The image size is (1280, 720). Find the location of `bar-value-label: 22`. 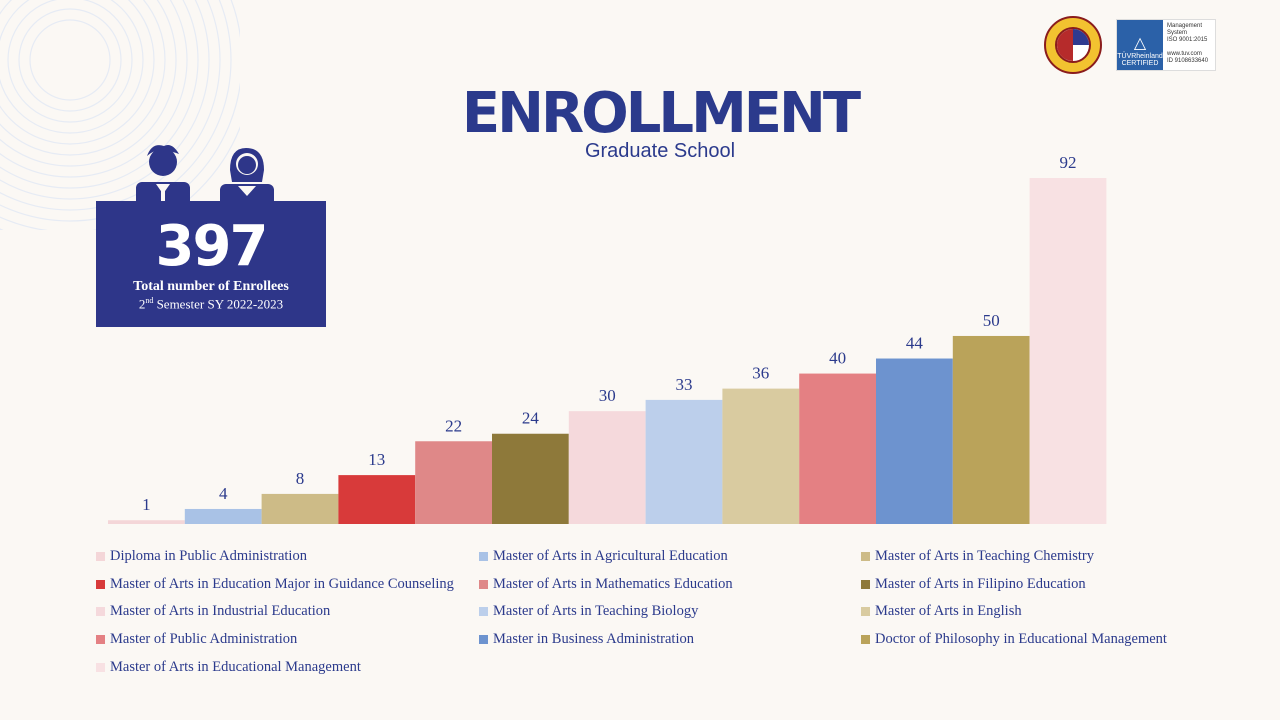

bar-value-label: 22 is located at coordinates (453, 425).